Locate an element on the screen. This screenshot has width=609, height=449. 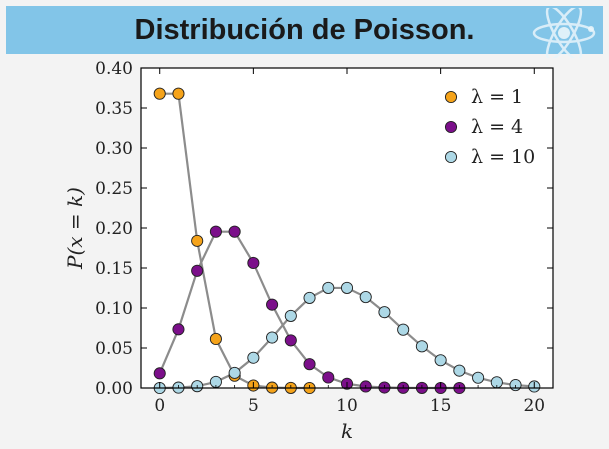
y-tick-label: 0.10 is located at coordinates (114, 309).